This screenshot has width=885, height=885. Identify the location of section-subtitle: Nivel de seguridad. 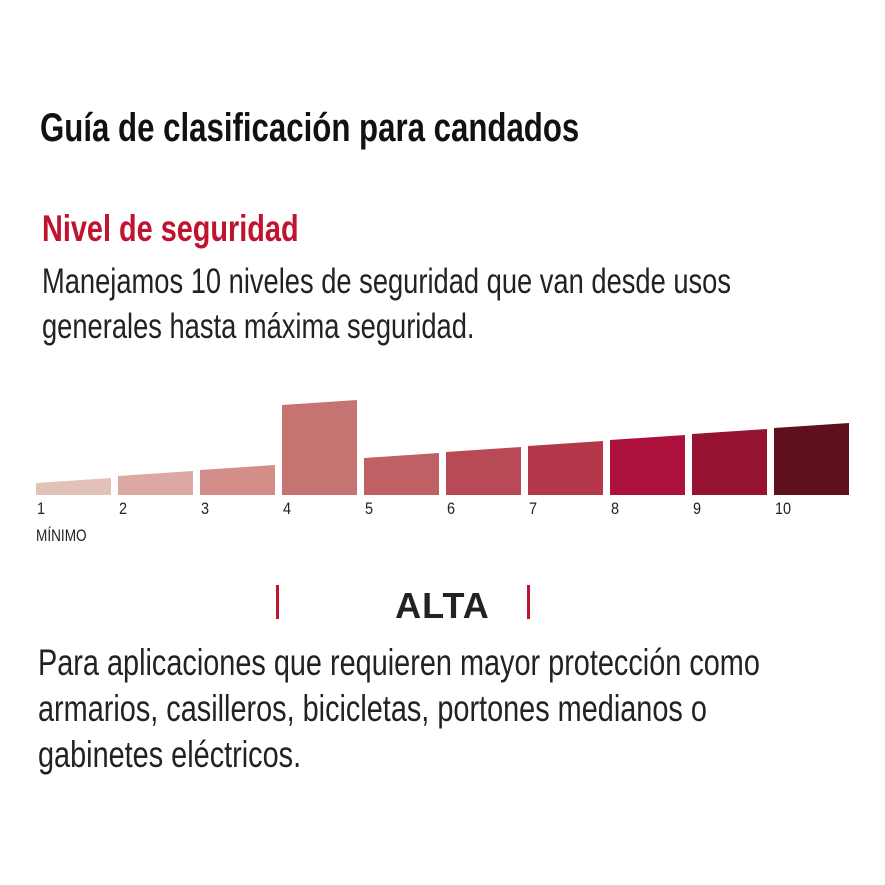
(170, 228).